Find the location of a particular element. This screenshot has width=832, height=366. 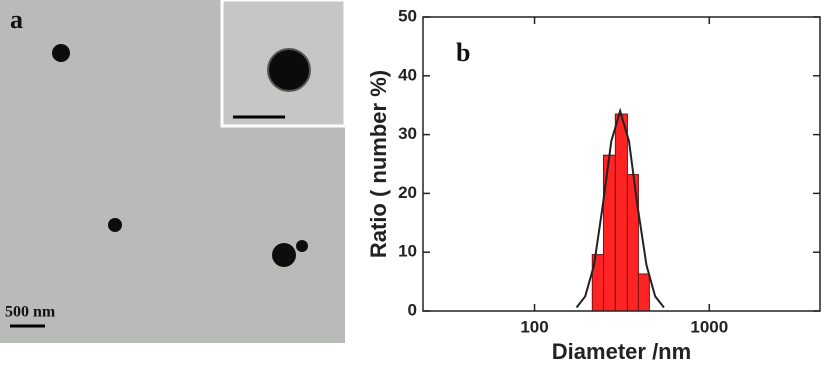

scale-bar-label: 500 nm is located at coordinates (30, 312).